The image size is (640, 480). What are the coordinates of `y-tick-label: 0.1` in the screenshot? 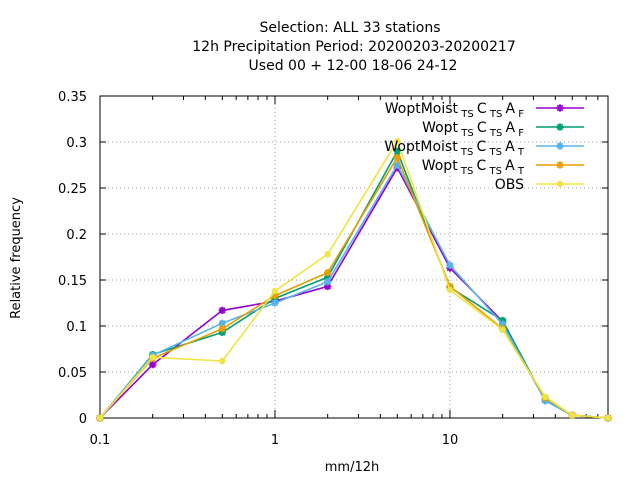 It's located at (76, 327).